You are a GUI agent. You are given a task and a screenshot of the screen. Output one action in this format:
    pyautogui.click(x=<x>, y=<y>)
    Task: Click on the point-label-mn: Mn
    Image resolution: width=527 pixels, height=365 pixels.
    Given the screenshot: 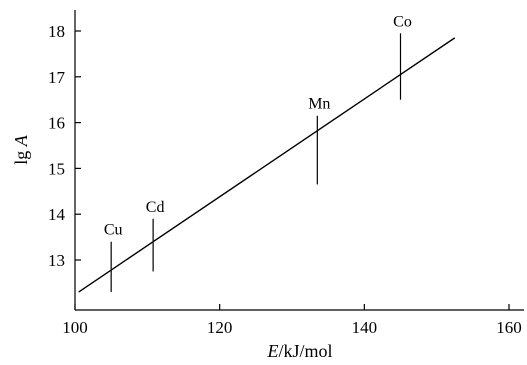 What is the action you would take?
    pyautogui.click(x=319, y=104)
    